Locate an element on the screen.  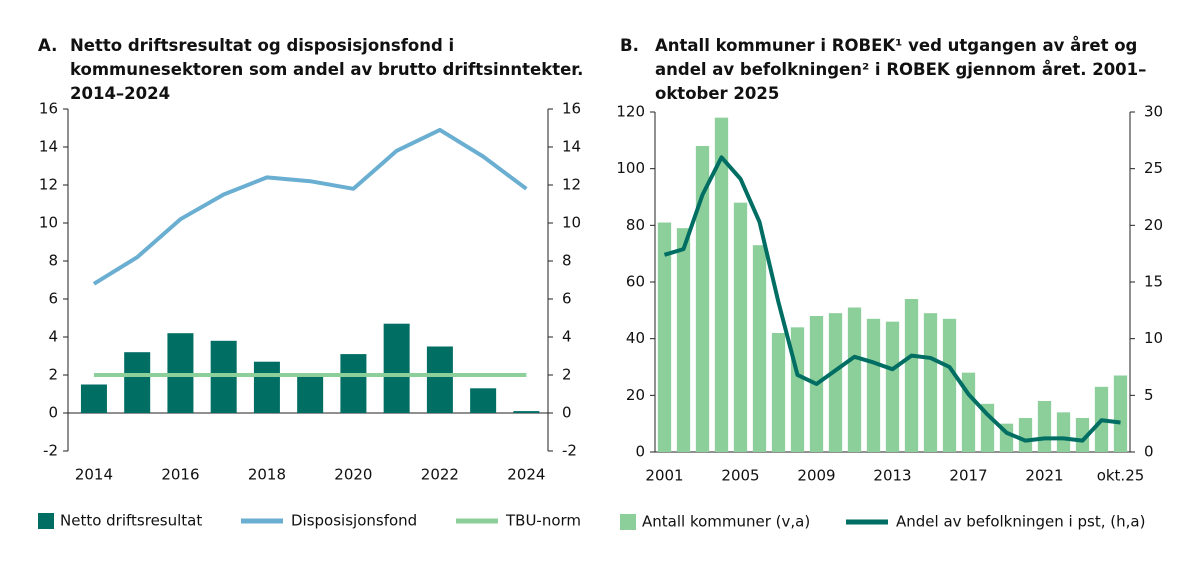
x-tick-label: 2020 is located at coordinates (353, 475).